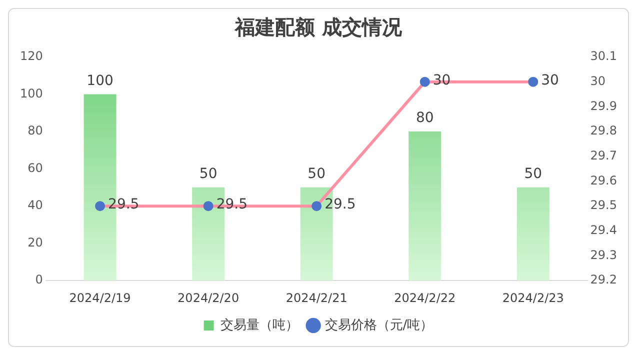 The height and width of the screenshot is (355, 637). Describe the element at coordinates (317, 297) in the screenshot. I see `x-tick-label: 2024/2/21` at that location.